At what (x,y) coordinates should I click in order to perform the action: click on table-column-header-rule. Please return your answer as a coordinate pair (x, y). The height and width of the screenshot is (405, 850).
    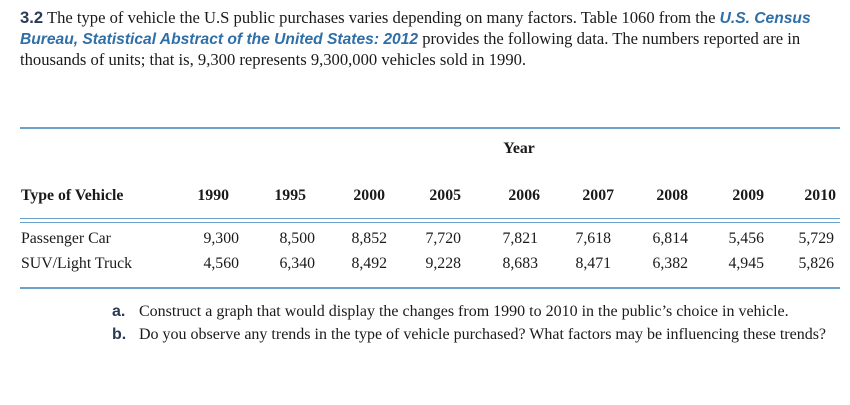
    Looking at the image, I should click on (430, 218).